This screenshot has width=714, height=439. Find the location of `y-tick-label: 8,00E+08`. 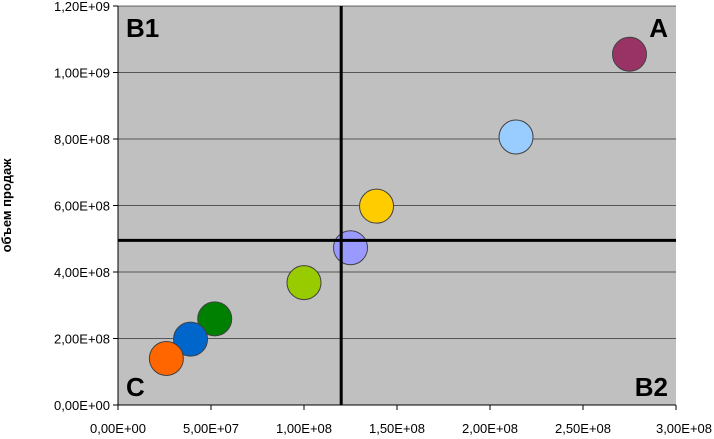

y-tick-label: 8,00E+08 is located at coordinates (82, 139).